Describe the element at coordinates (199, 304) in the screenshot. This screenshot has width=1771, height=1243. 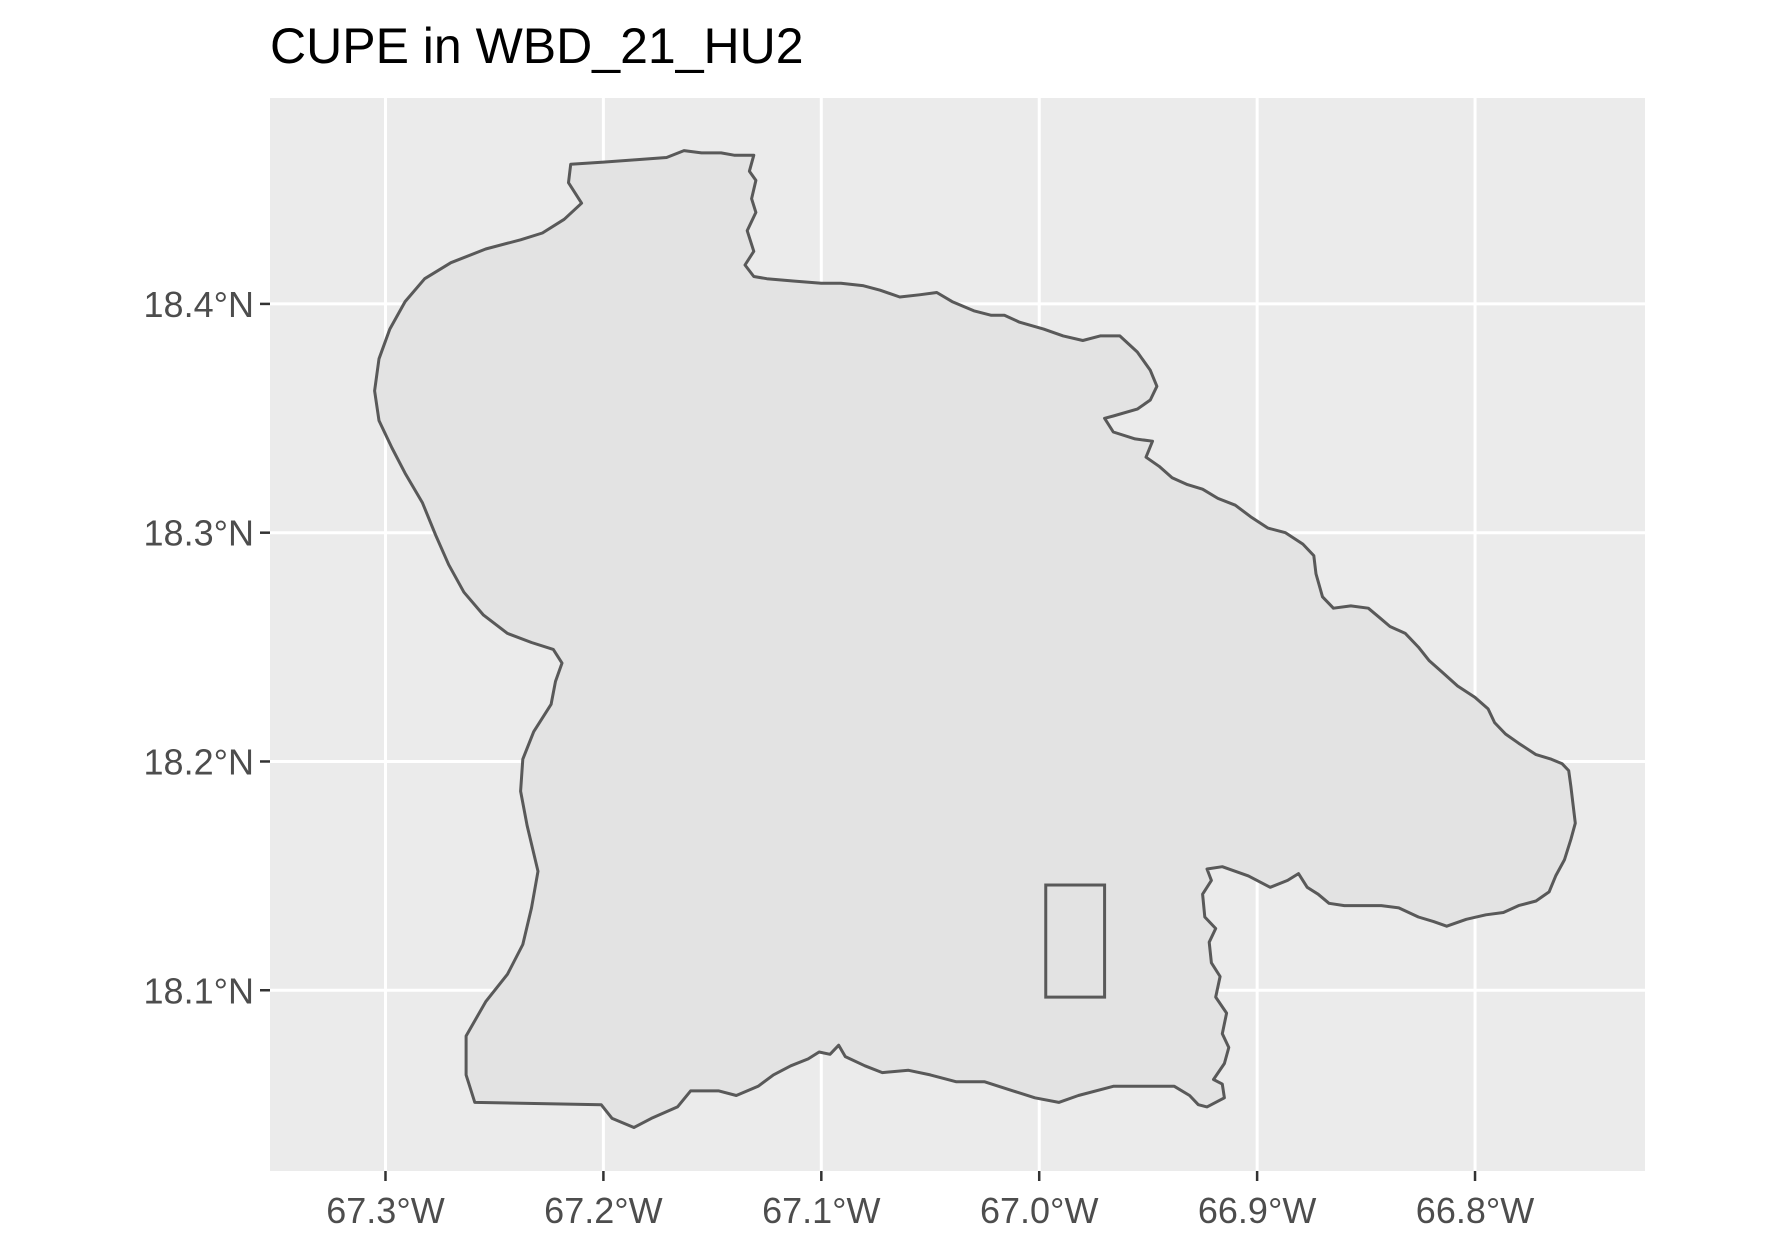
I see `y-tick-label: 18.4°N` at that location.